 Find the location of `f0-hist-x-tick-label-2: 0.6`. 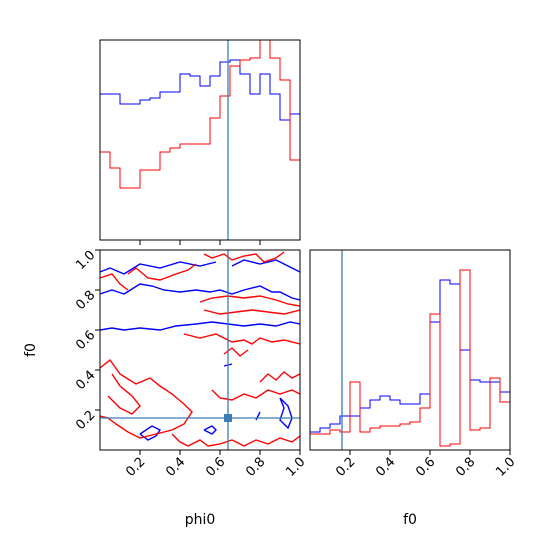

f0-hist-x-tick-label-2: 0.6 is located at coordinates (425, 467).